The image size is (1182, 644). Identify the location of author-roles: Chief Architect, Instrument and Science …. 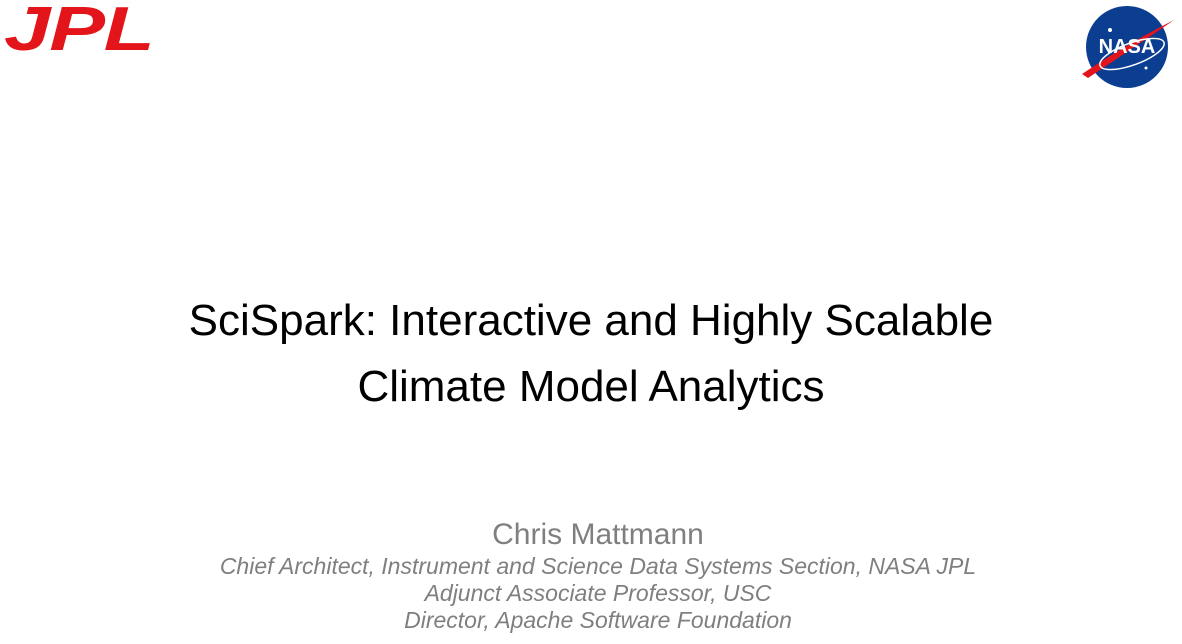
(591, 593).